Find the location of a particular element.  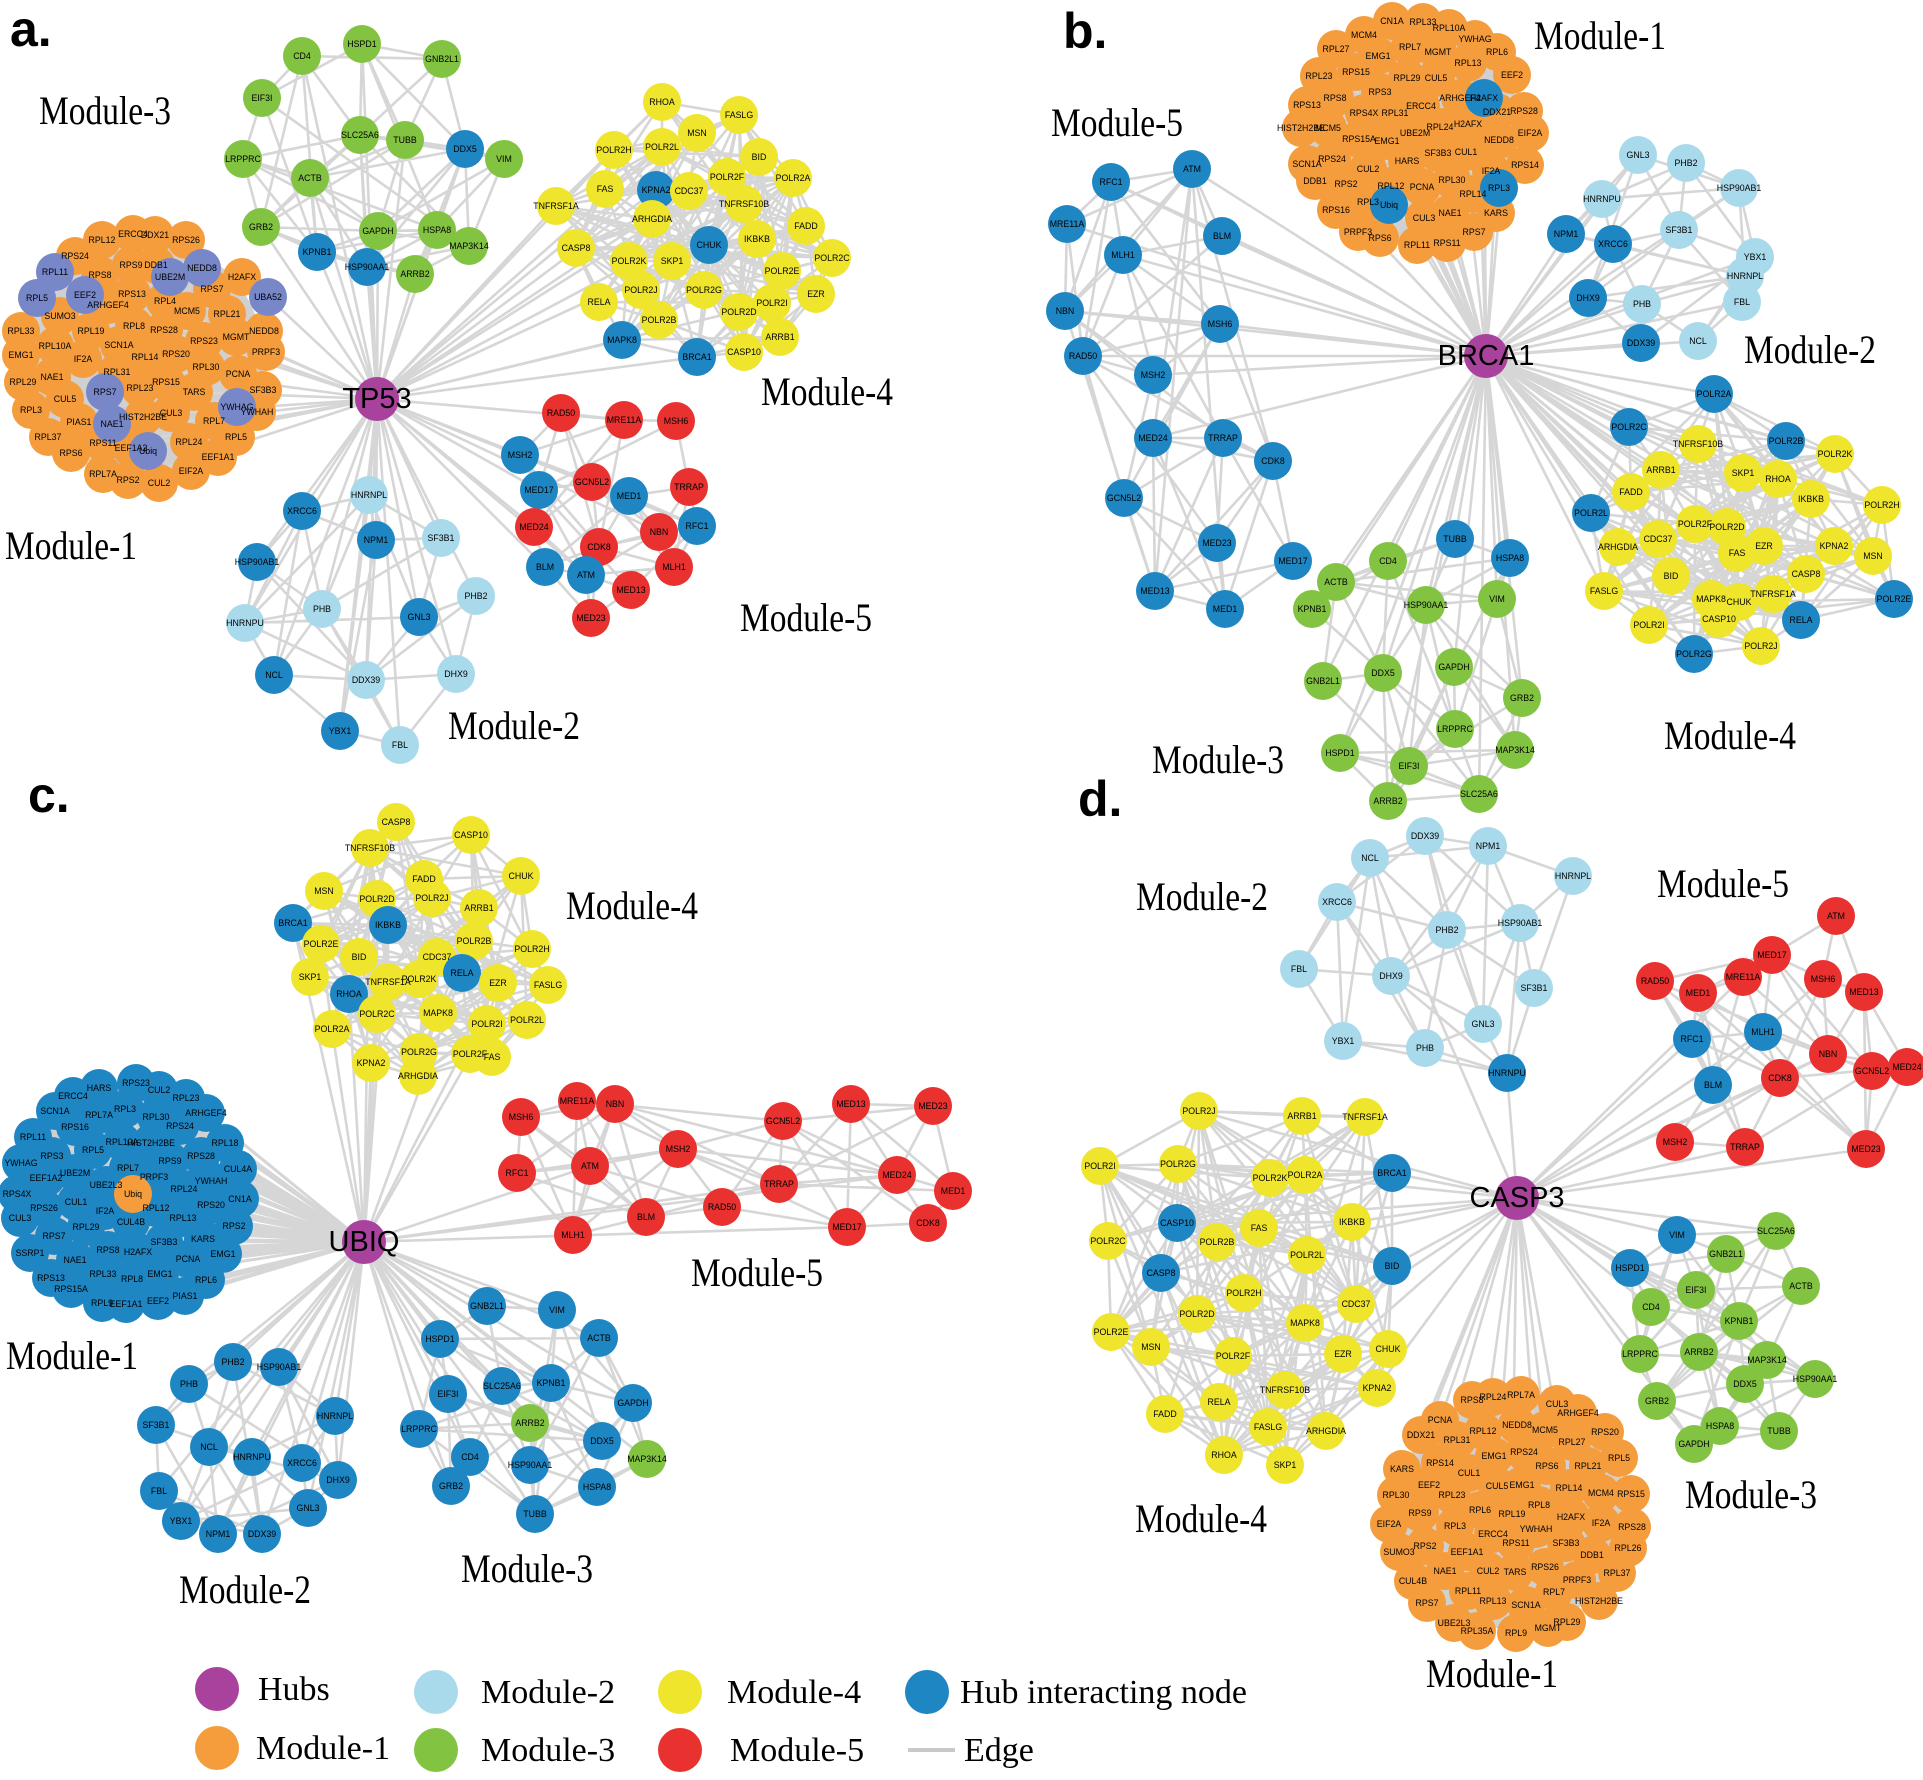

svg-text: MED23 is located at coordinates (590, 618).